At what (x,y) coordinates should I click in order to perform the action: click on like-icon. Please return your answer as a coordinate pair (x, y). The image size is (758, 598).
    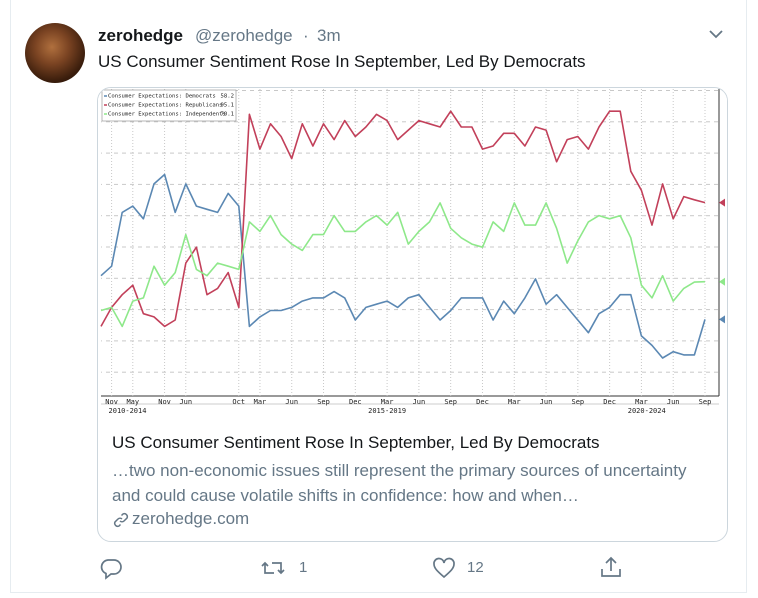
    Looking at the image, I should click on (444, 568).